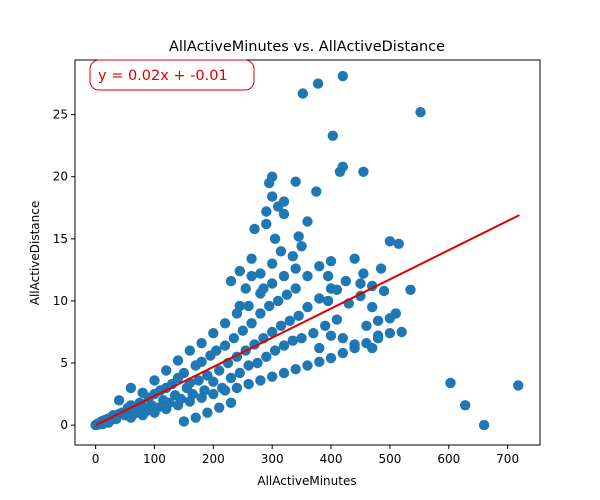 The width and height of the screenshot is (600, 500). I want to click on y-tick-label: 0, so click(64, 425).